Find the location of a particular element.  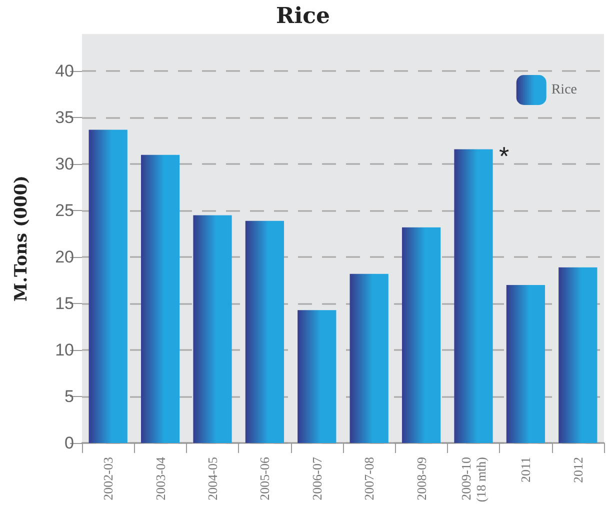

x-tick-label: 2007-08 is located at coordinates (369, 478).